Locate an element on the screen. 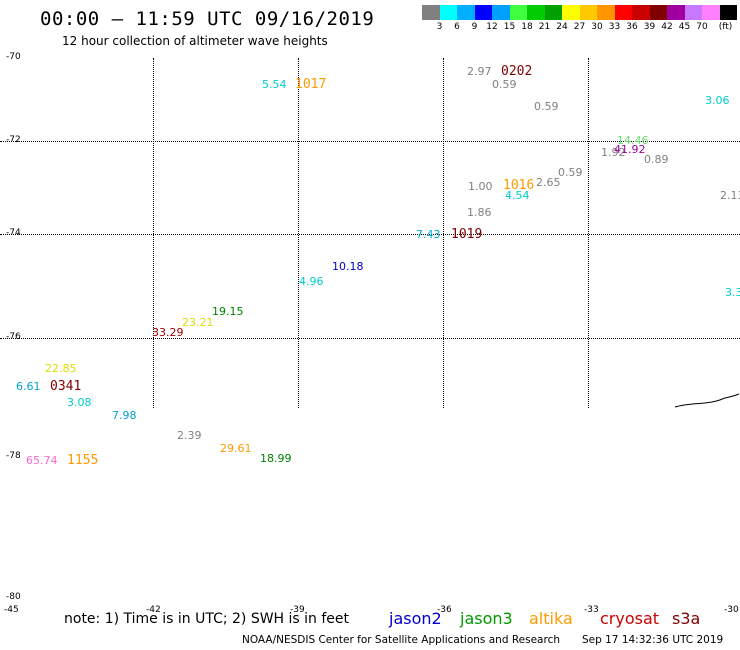  swh-value: 23.21 is located at coordinates (198, 322).